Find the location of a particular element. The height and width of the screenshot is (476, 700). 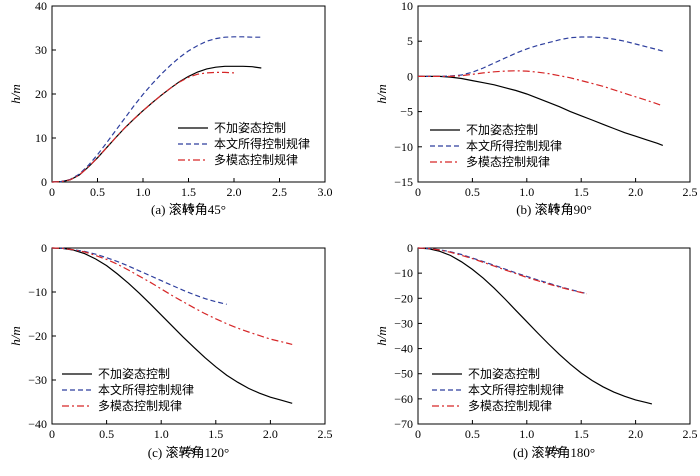

y-tick-label: 30 is located at coordinates (41, 50).